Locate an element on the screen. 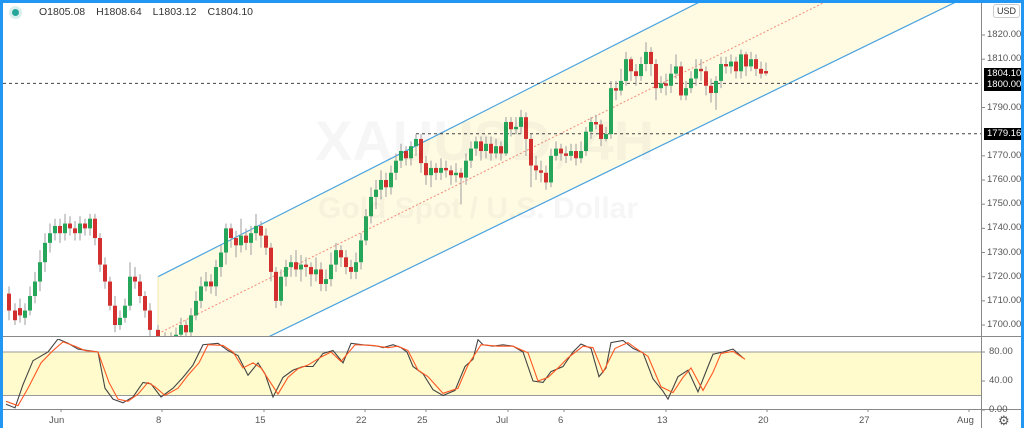 The height and width of the screenshot is (429, 1024). stoch-y-tick-label: 80.00 is located at coordinates (1001, 351).